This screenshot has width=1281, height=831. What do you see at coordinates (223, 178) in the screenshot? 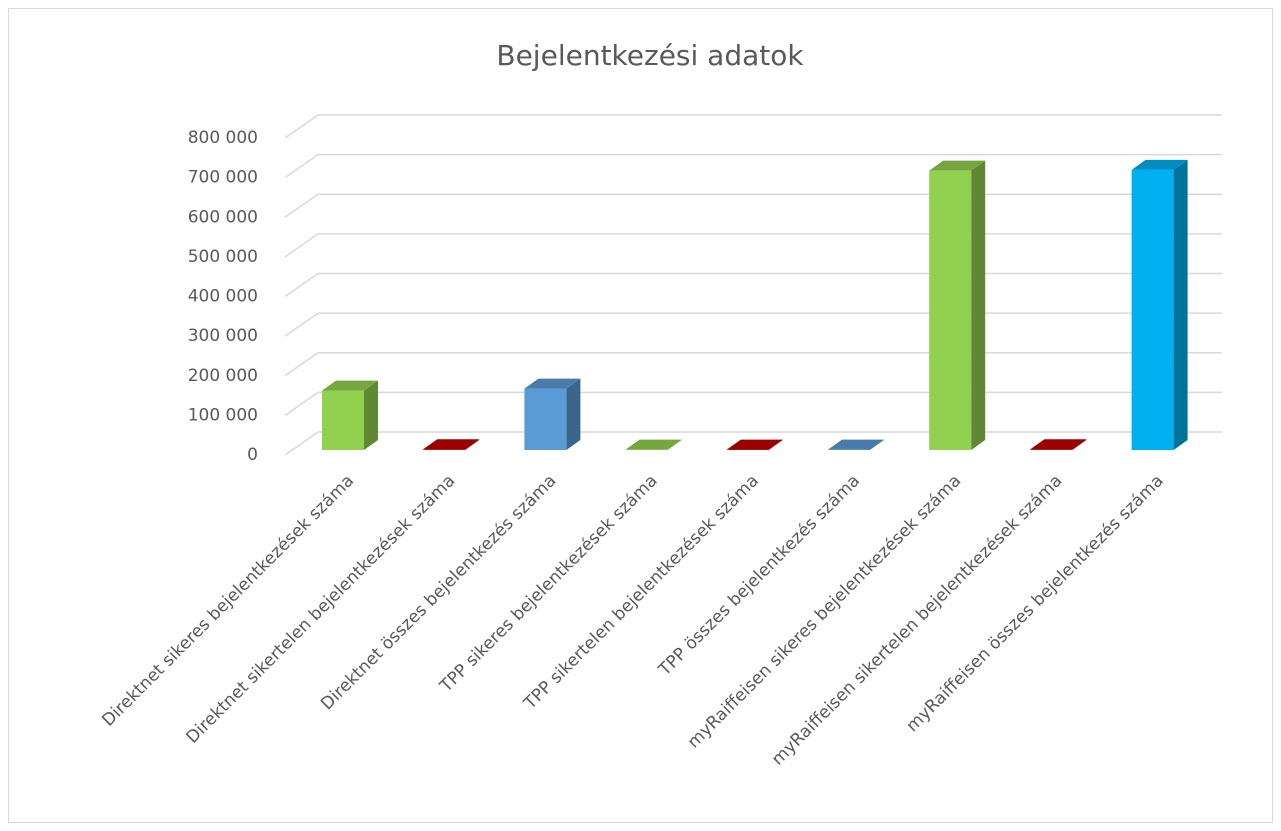
I see `y-tick-label: 700 000` at bounding box center [223, 178].